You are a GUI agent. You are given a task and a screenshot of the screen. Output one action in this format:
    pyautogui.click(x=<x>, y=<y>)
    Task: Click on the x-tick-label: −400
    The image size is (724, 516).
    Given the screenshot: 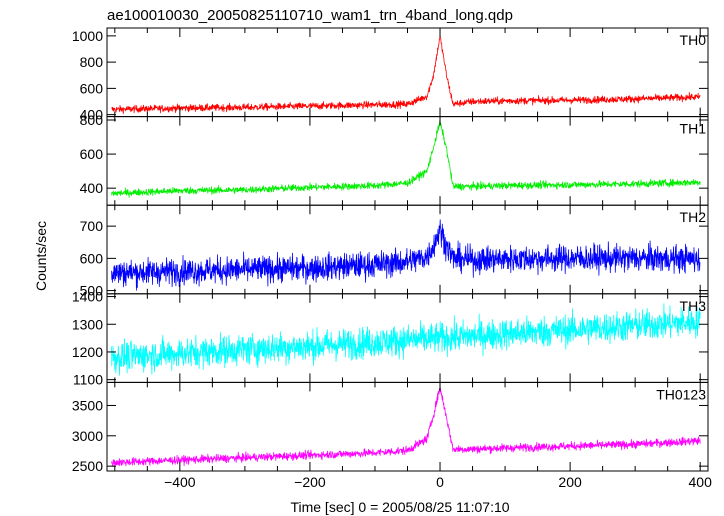 What is the action you would take?
    pyautogui.click(x=180, y=482)
    